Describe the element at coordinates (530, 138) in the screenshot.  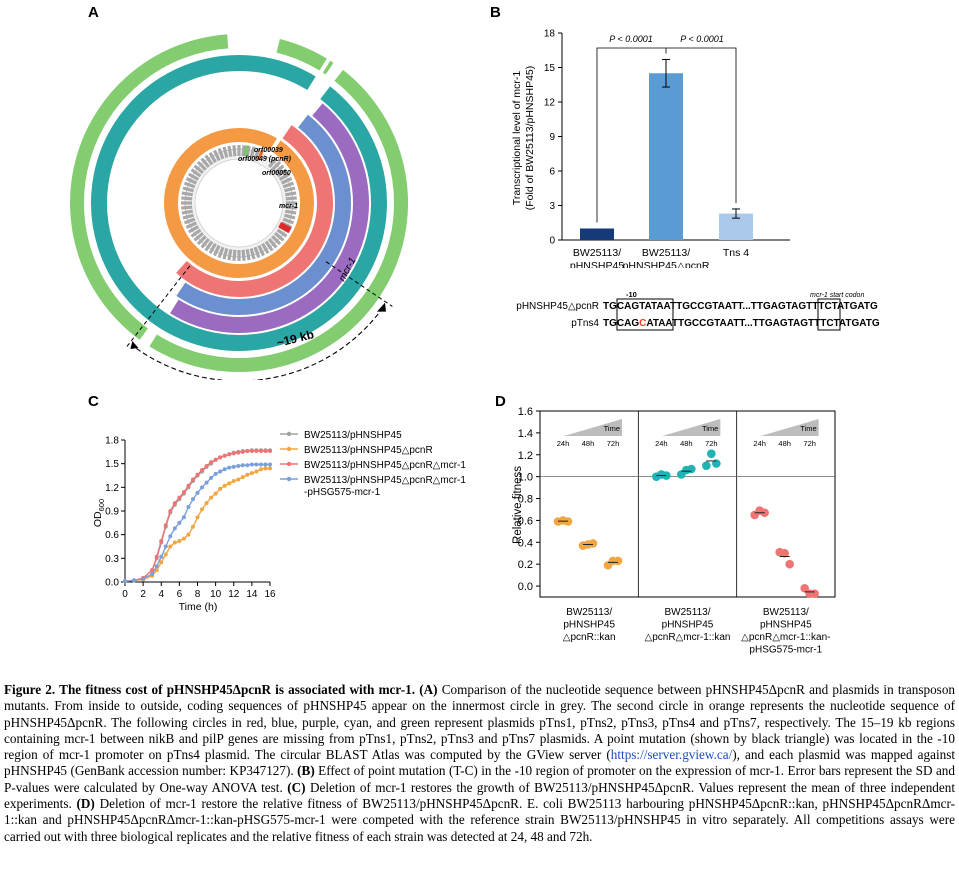
I see `ylabel-line2: (Fold of BW25113/pHNSHP45)` at that location.